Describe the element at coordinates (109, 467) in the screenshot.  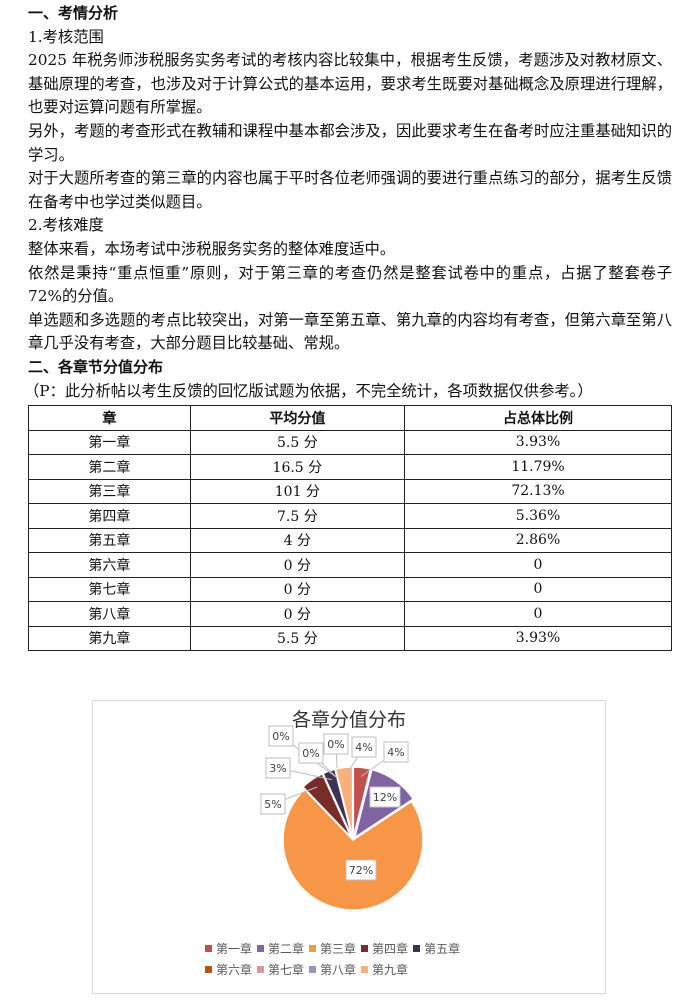
I see `table-cell: 第二章` at that location.